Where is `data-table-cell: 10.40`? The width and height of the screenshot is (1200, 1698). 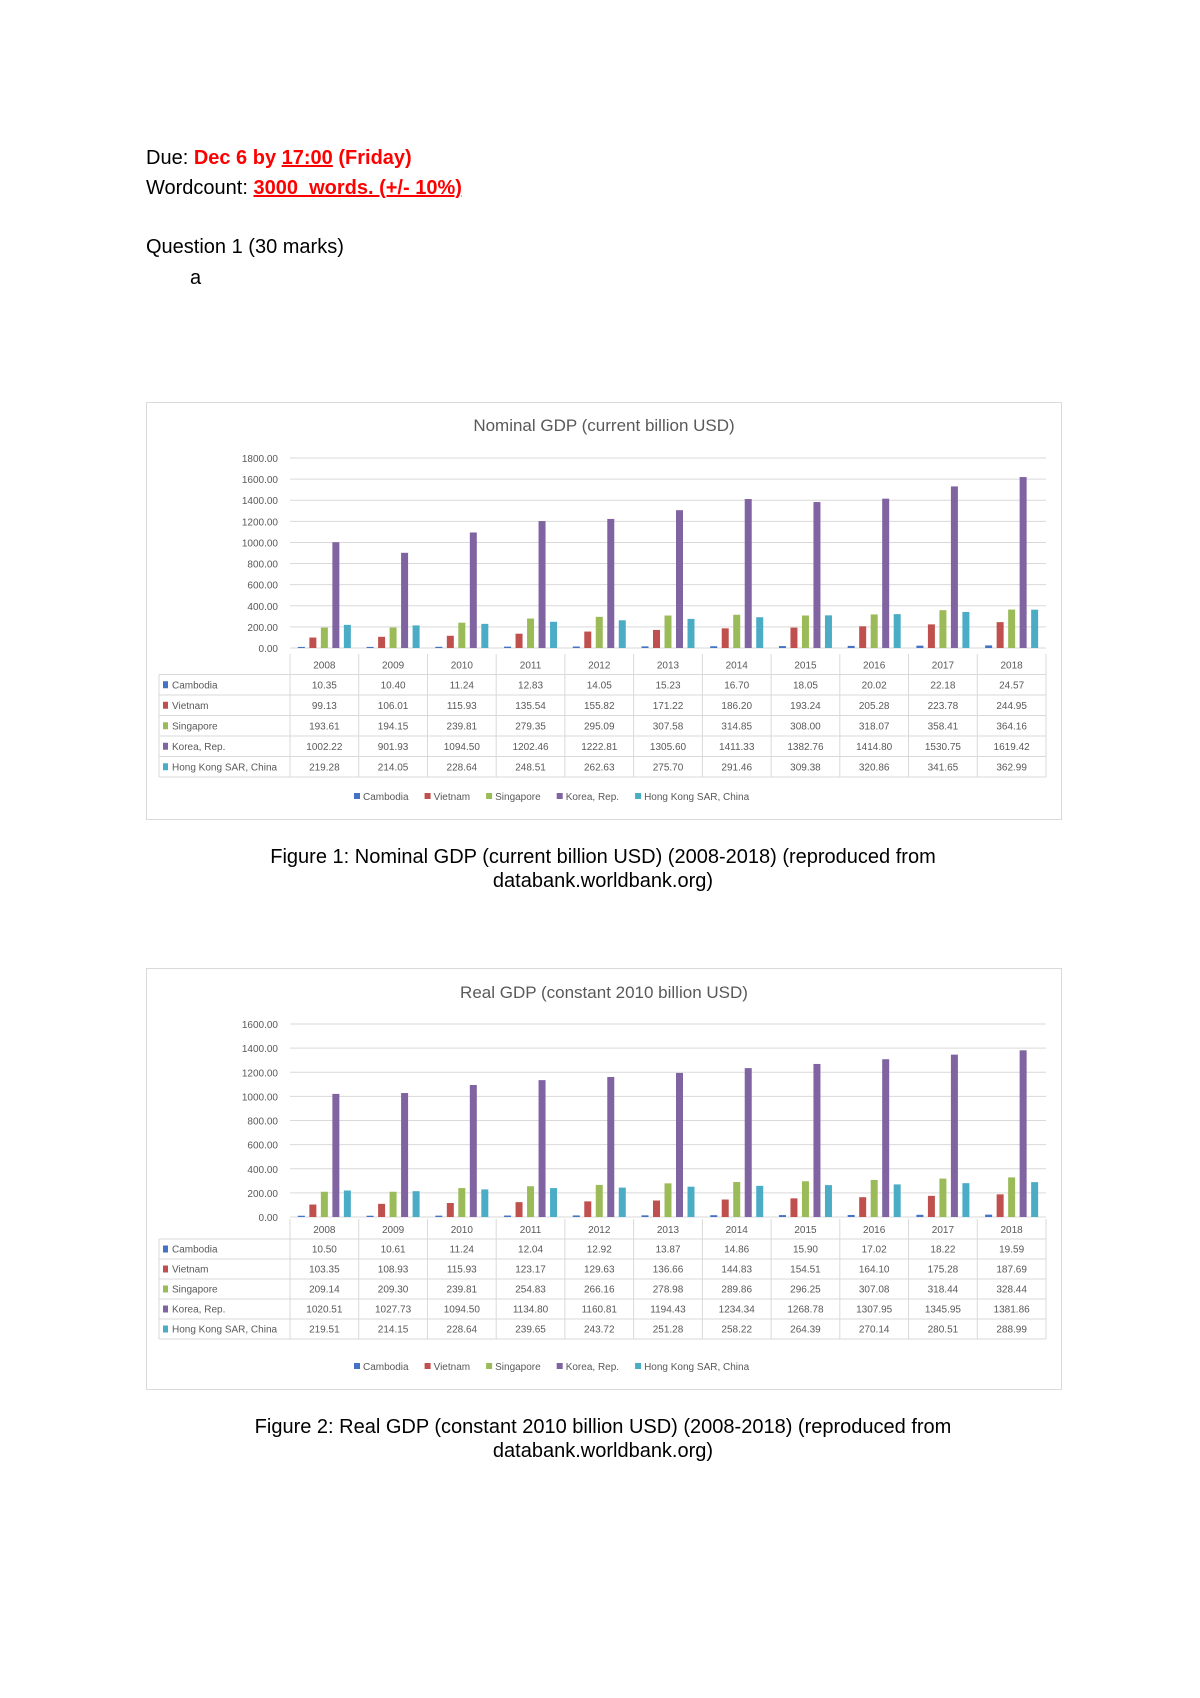 data-table-cell: 10.40 is located at coordinates (393, 685).